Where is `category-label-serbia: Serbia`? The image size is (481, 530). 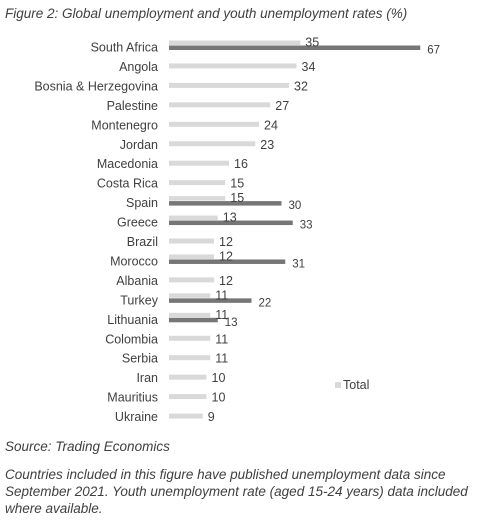
category-label-serbia: Serbia is located at coordinates (140, 359).